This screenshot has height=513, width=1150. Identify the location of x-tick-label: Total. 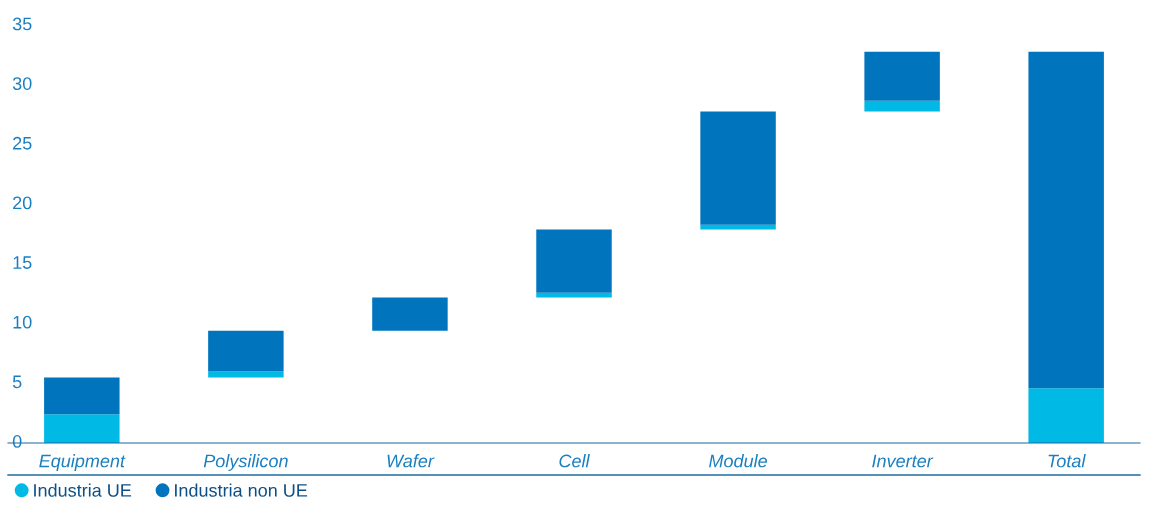
(1067, 461).